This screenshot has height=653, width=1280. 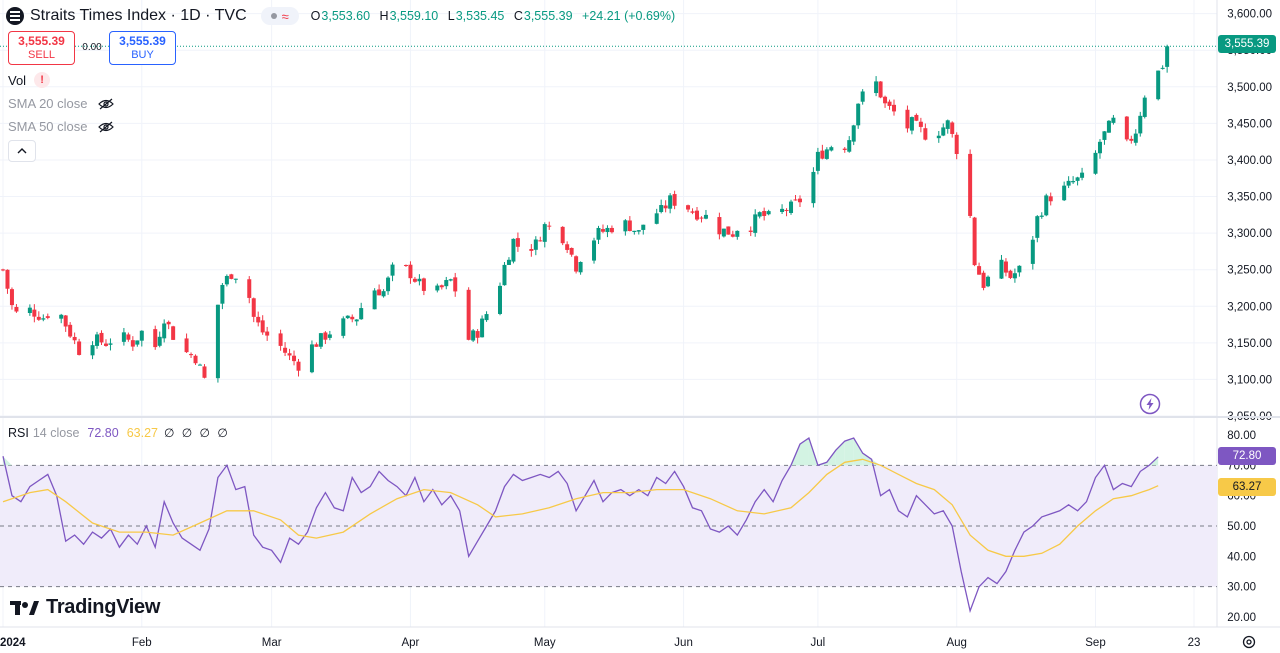 What do you see at coordinates (1241, 618) in the screenshot?
I see `rsi-axis-tick-label: 20.00` at bounding box center [1241, 618].